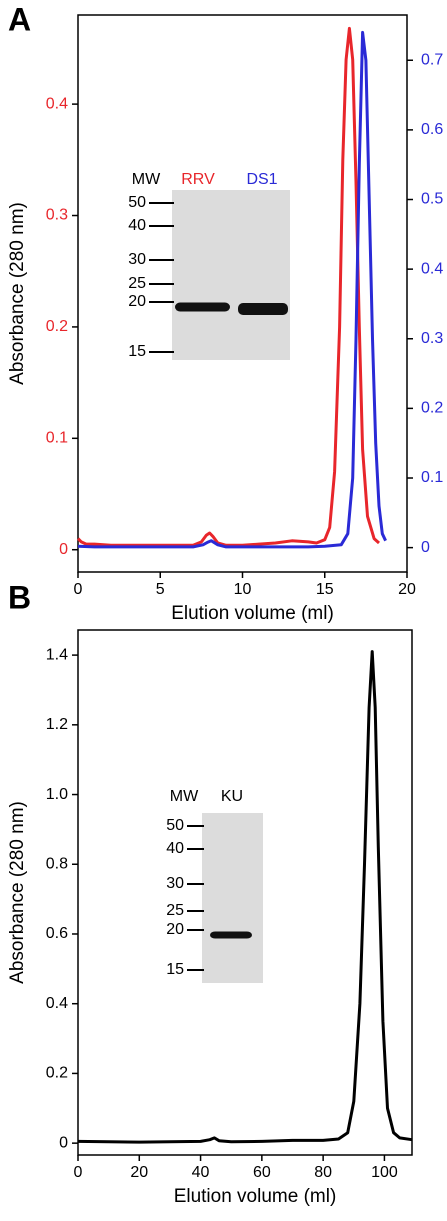 The height and width of the screenshot is (1221, 447). What do you see at coordinates (57, 933) in the screenshot?
I see `y-tick-label: 0.6` at bounding box center [57, 933].